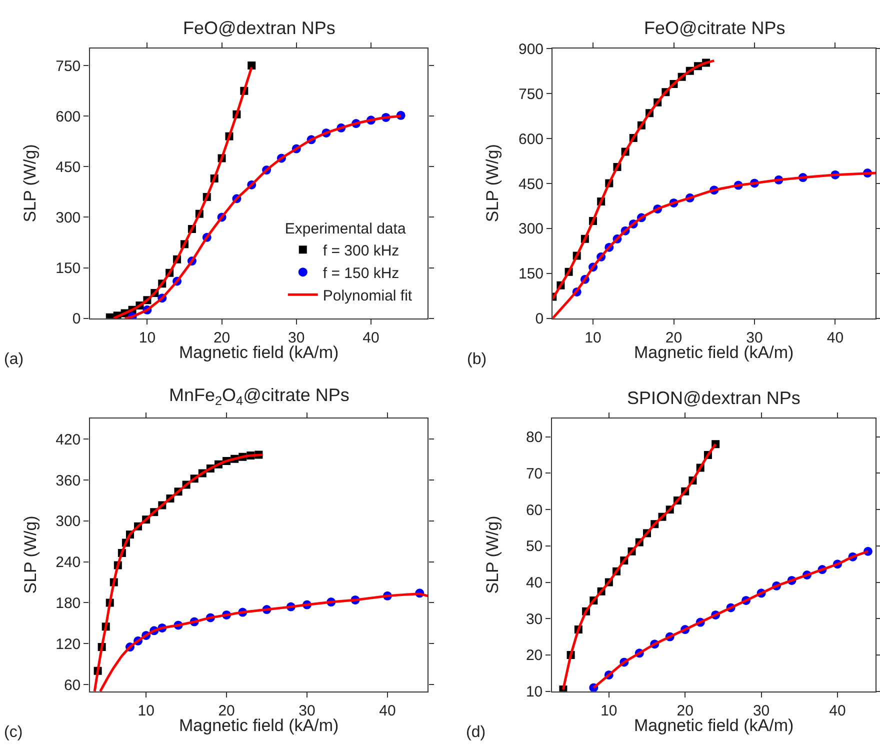  I want to click on y-tick-label: 360, so click(68, 481).